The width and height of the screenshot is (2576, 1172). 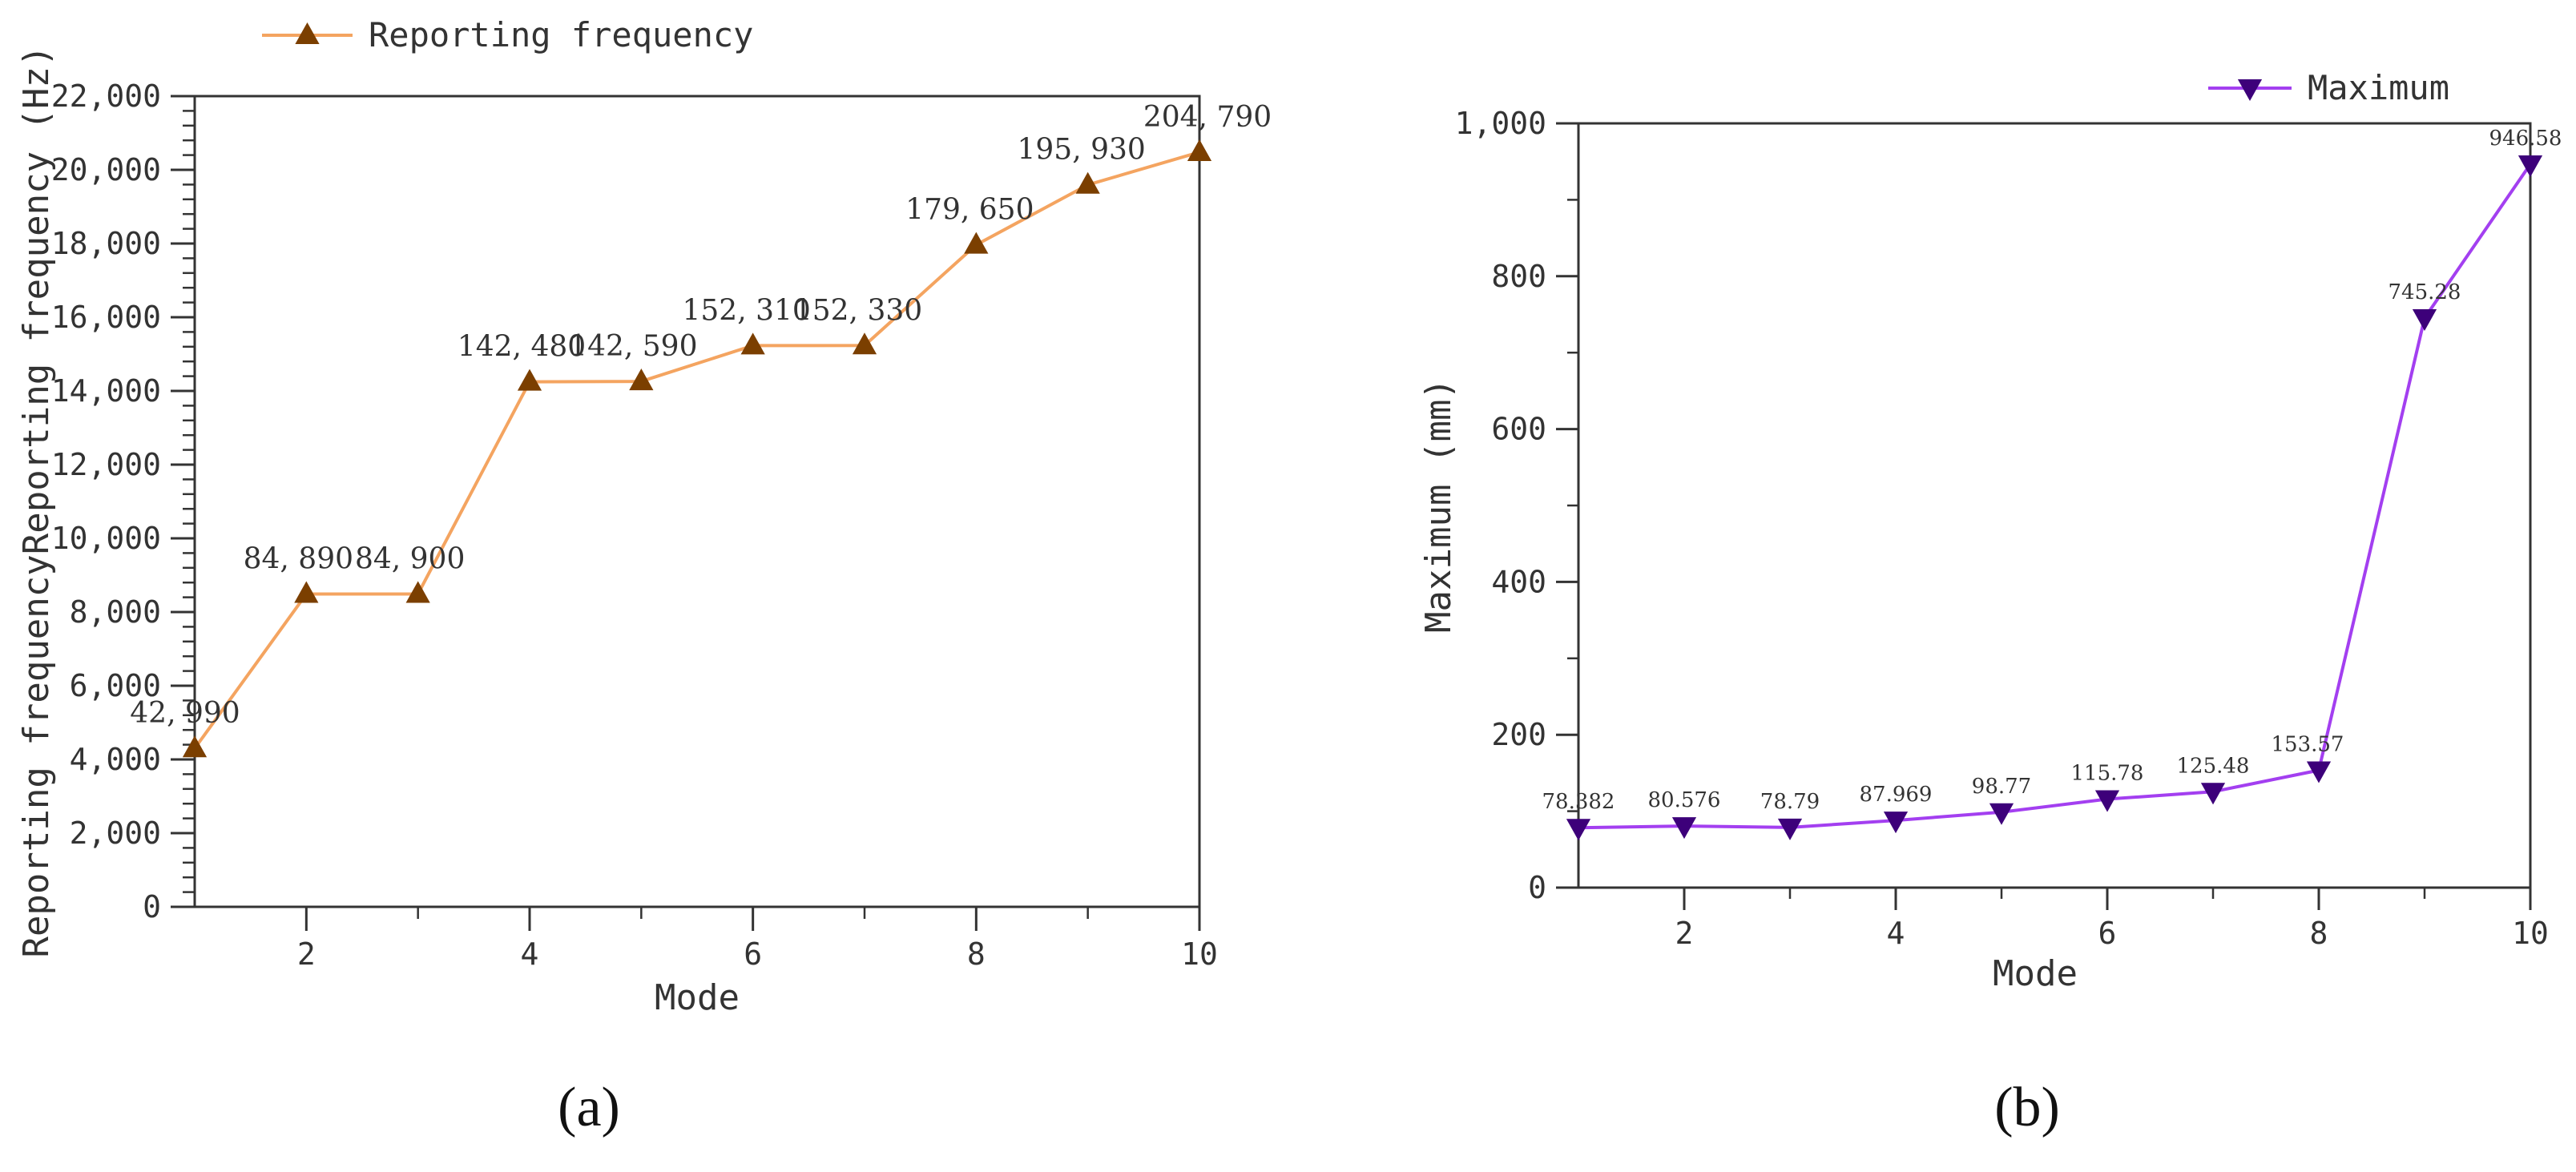 I want to click on data-label: 745.28, so click(x=2425, y=292).